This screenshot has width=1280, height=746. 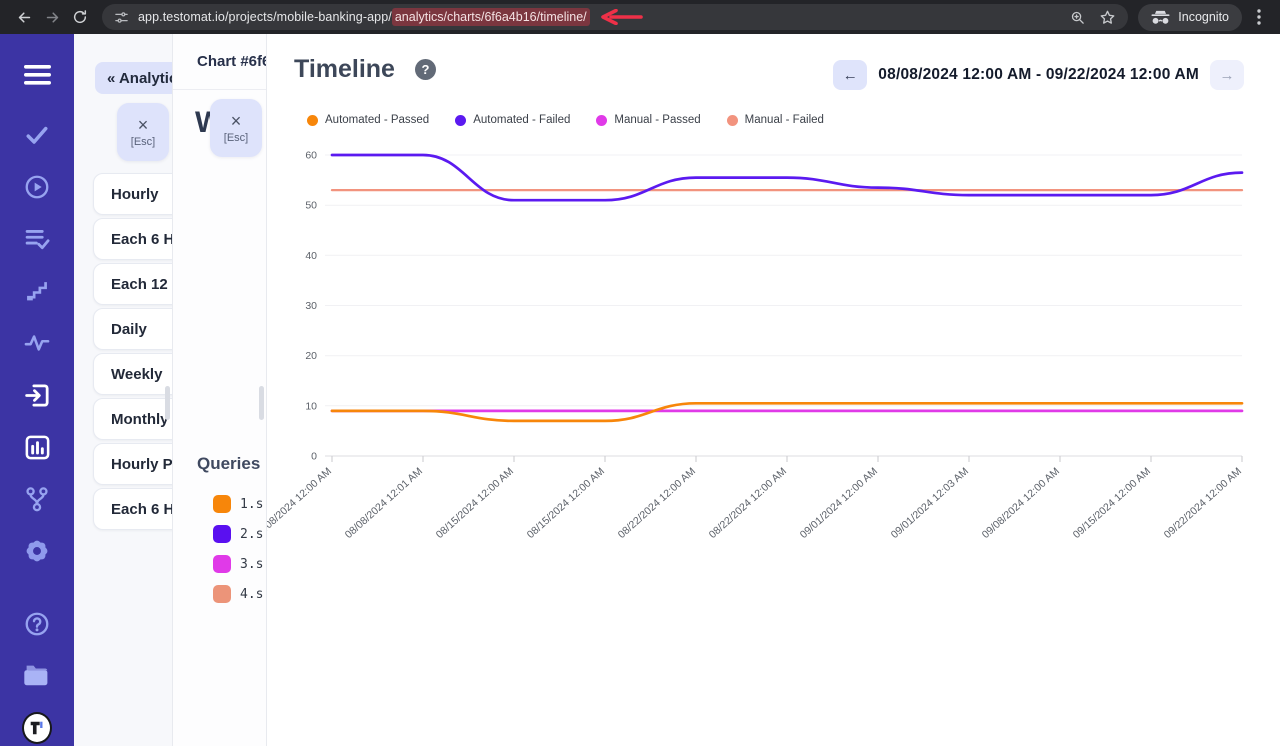 I want to click on menu-hamburger-icon, so click(x=37, y=75).